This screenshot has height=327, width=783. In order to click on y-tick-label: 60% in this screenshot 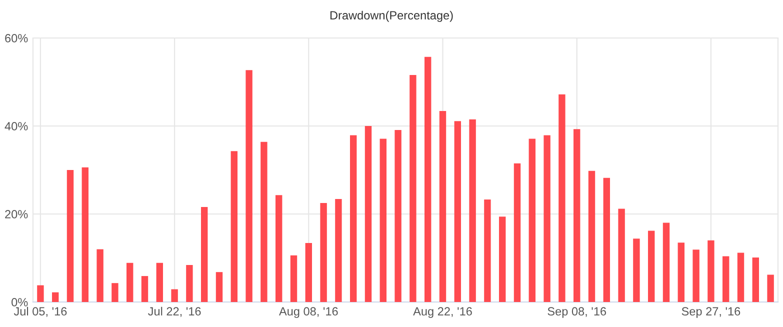, I will do `click(16, 38)`.